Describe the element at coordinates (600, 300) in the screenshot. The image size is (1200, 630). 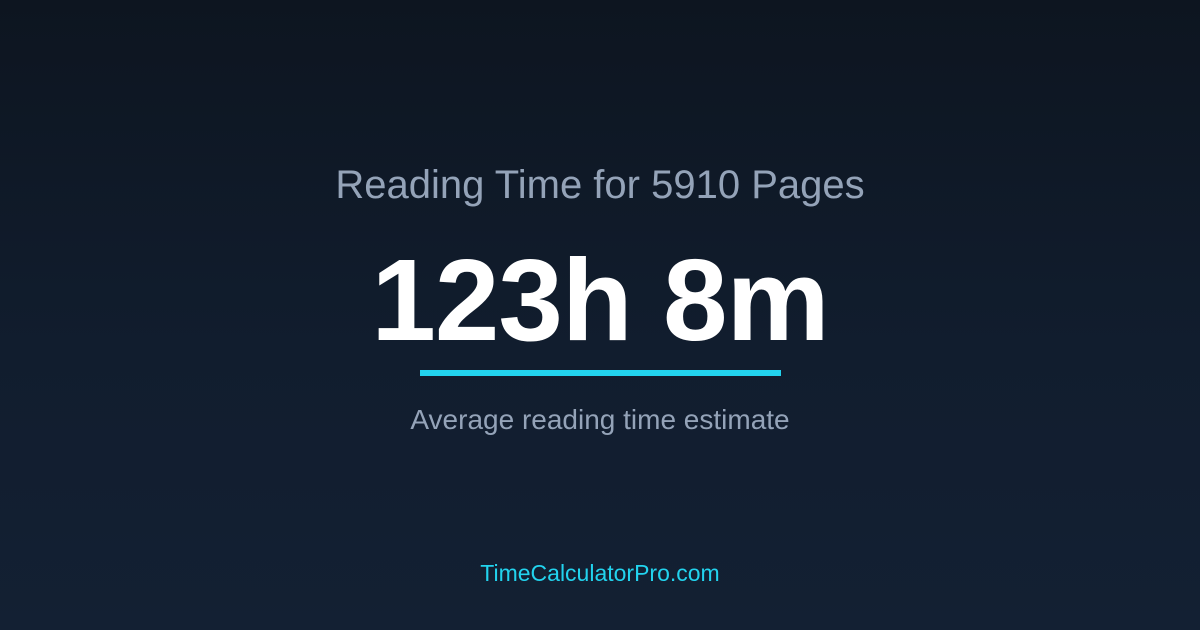
I see `reading-time-result: 123h 8m` at that location.